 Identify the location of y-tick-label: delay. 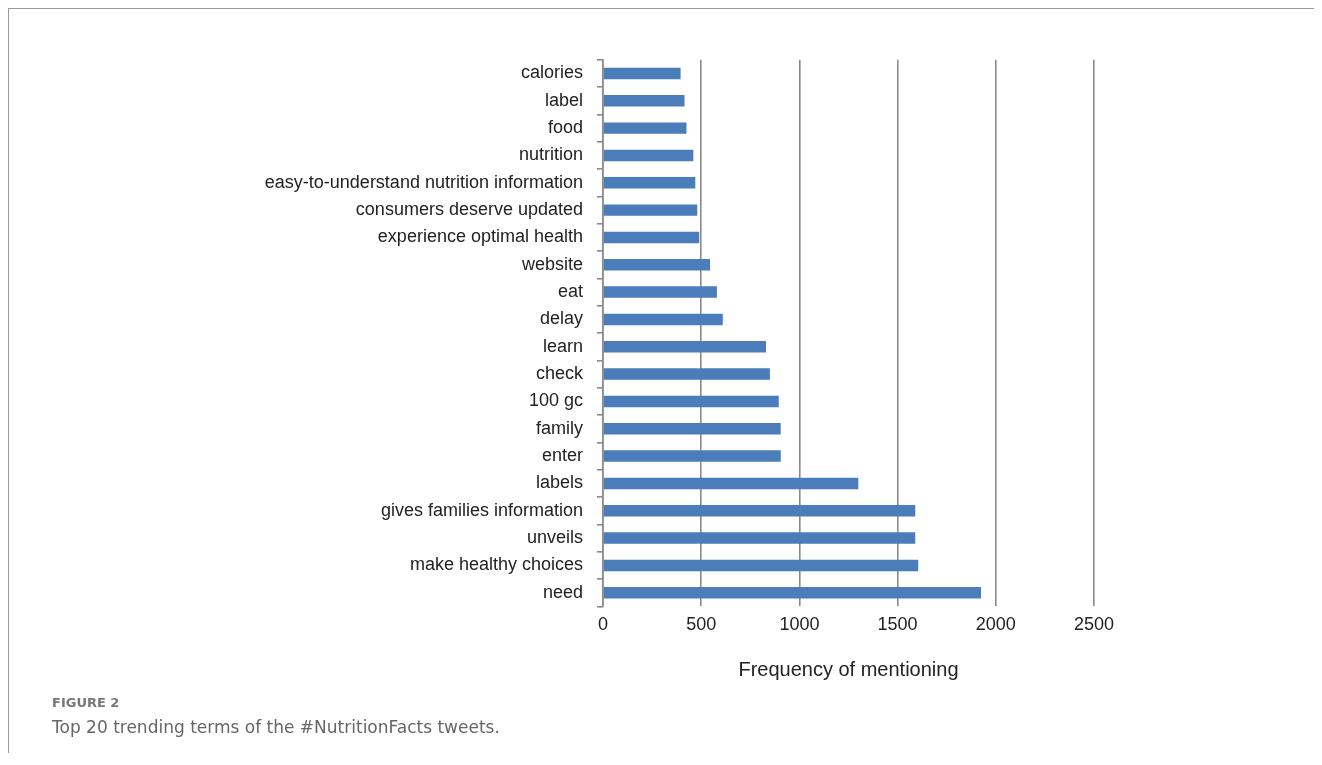
(561, 318).